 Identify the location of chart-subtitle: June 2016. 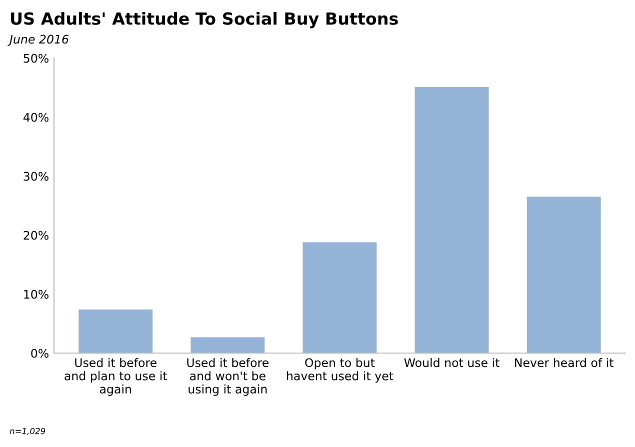
(38, 40).